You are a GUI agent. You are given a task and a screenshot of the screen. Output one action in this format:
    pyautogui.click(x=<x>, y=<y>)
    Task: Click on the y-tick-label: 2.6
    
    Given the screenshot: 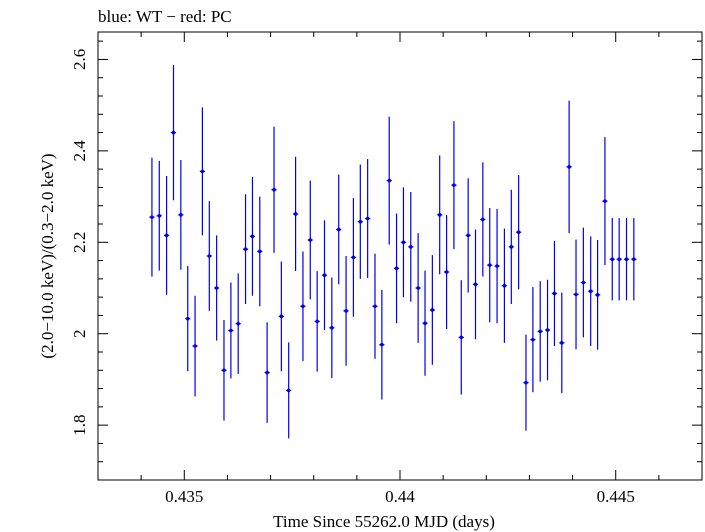 What is the action you would take?
    pyautogui.click(x=79, y=59)
    